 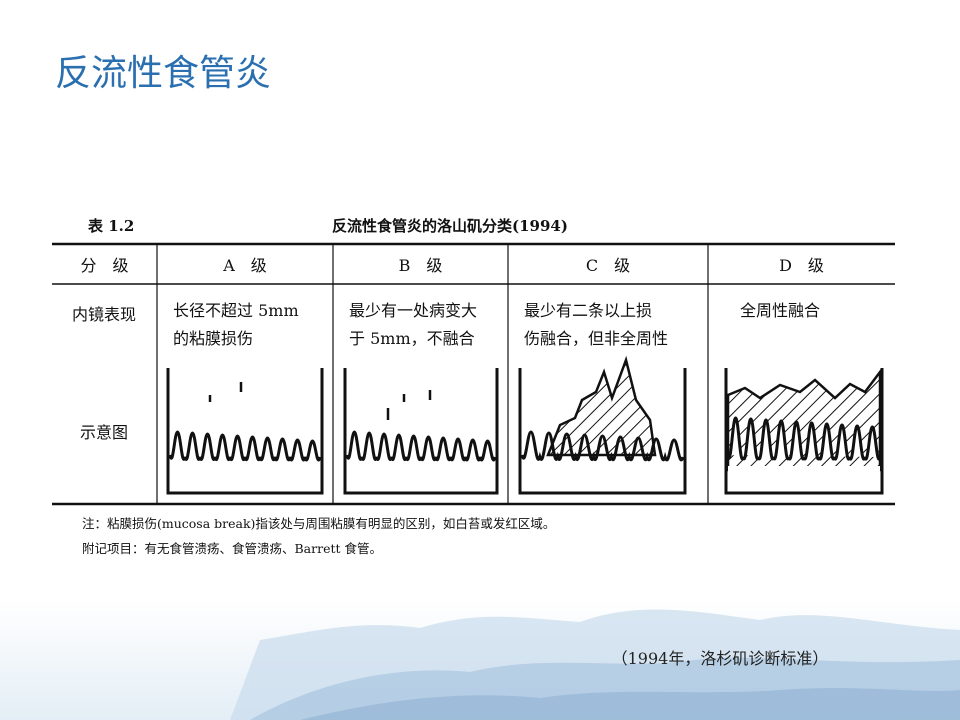 I want to click on header-cell: A 级, so click(x=244, y=265).